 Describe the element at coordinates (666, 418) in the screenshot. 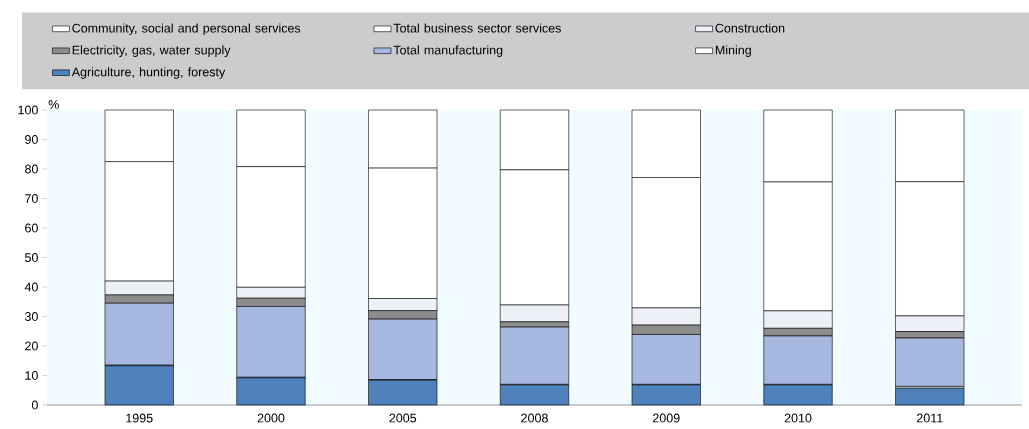

I see `x-tick-label: 2009` at that location.